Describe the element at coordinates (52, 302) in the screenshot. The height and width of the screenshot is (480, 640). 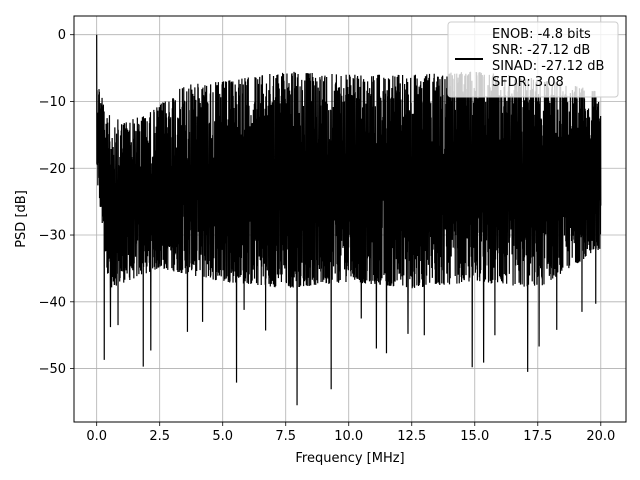
I see `y-tick-label: −40` at that location.